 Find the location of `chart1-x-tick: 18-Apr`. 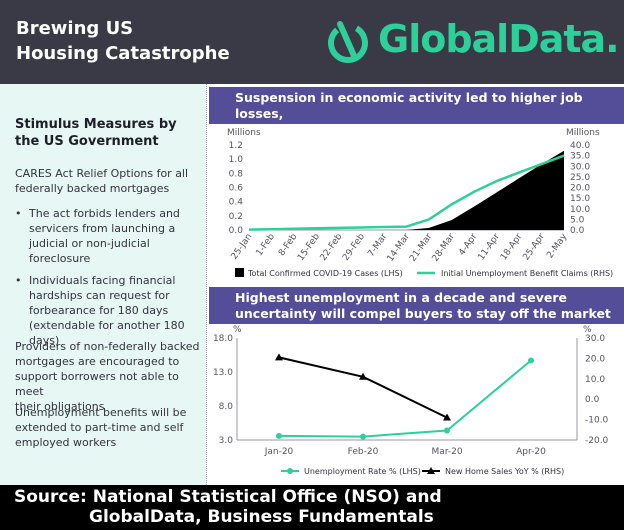

chart1-x-tick: 18-Apr is located at coordinates (512, 247).